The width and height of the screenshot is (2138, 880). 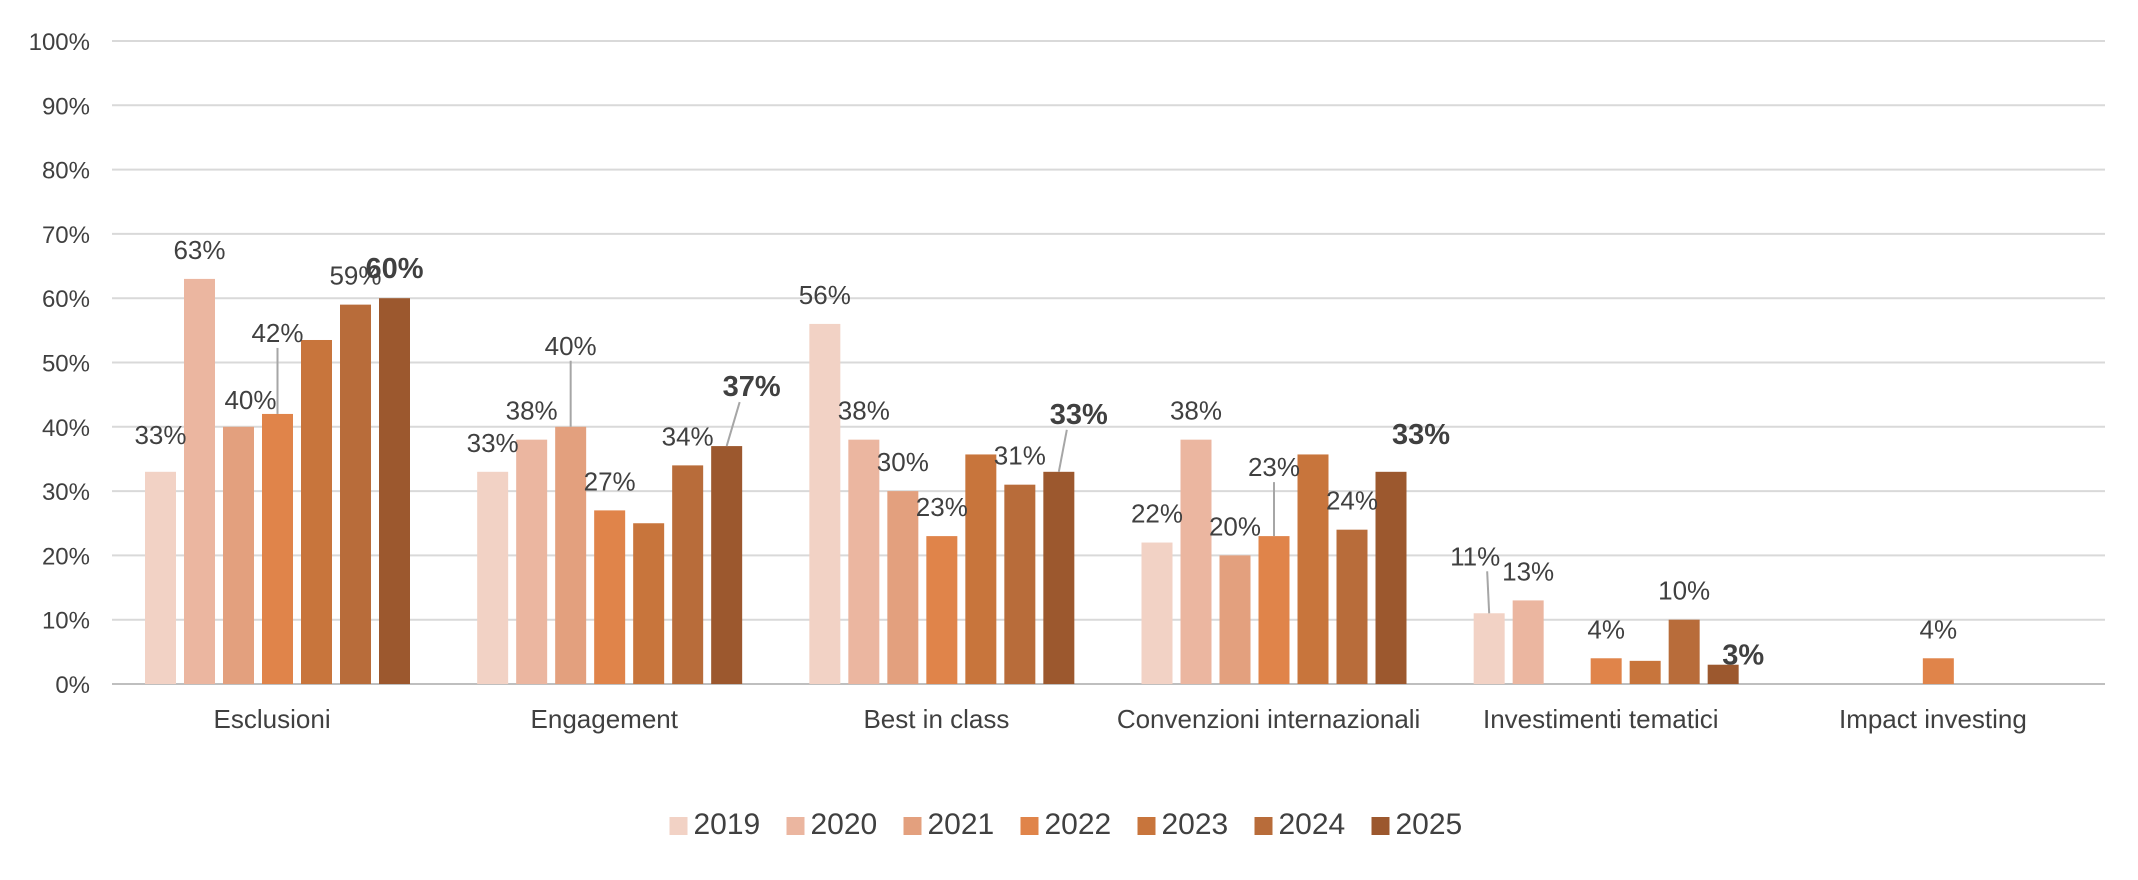 What do you see at coordinates (1269, 719) in the screenshot?
I see `category-label: Convenzioni internazionali` at bounding box center [1269, 719].